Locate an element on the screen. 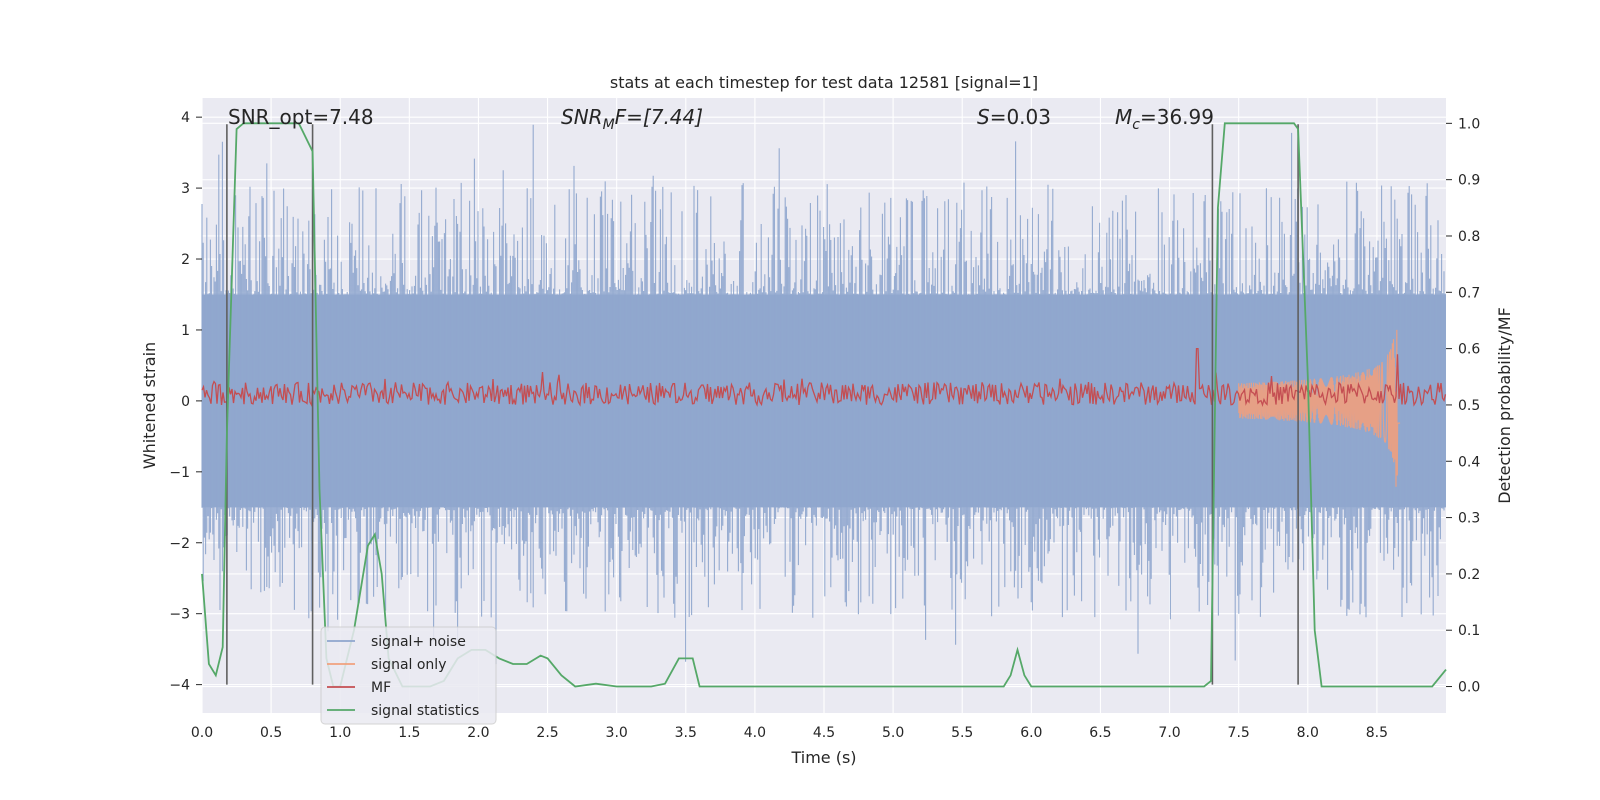  y2-tick-label: 0.6 is located at coordinates (1469, 350).